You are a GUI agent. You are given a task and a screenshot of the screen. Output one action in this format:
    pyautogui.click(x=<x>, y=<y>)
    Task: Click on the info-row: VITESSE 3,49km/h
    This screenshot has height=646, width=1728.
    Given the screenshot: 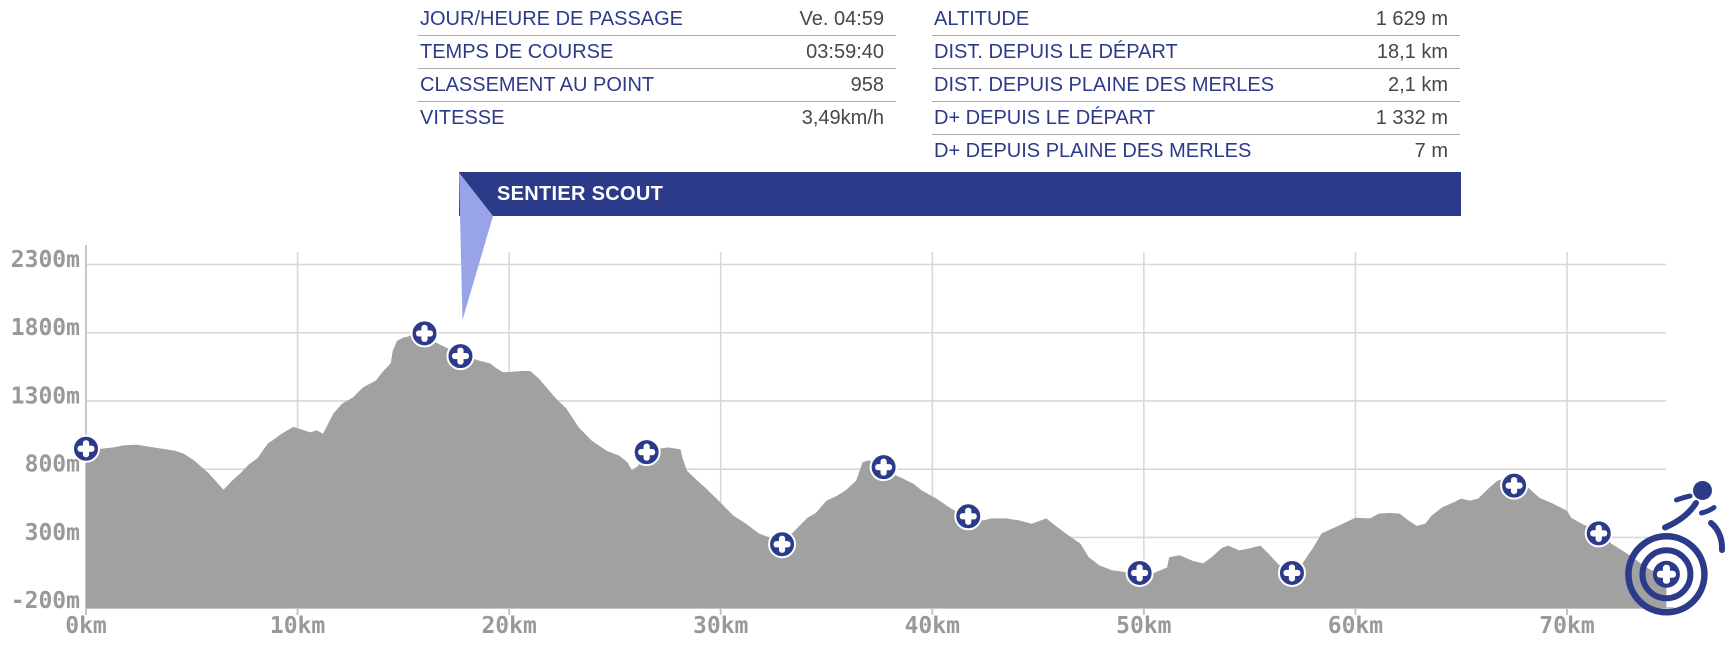 What is the action you would take?
    pyautogui.click(x=657, y=118)
    